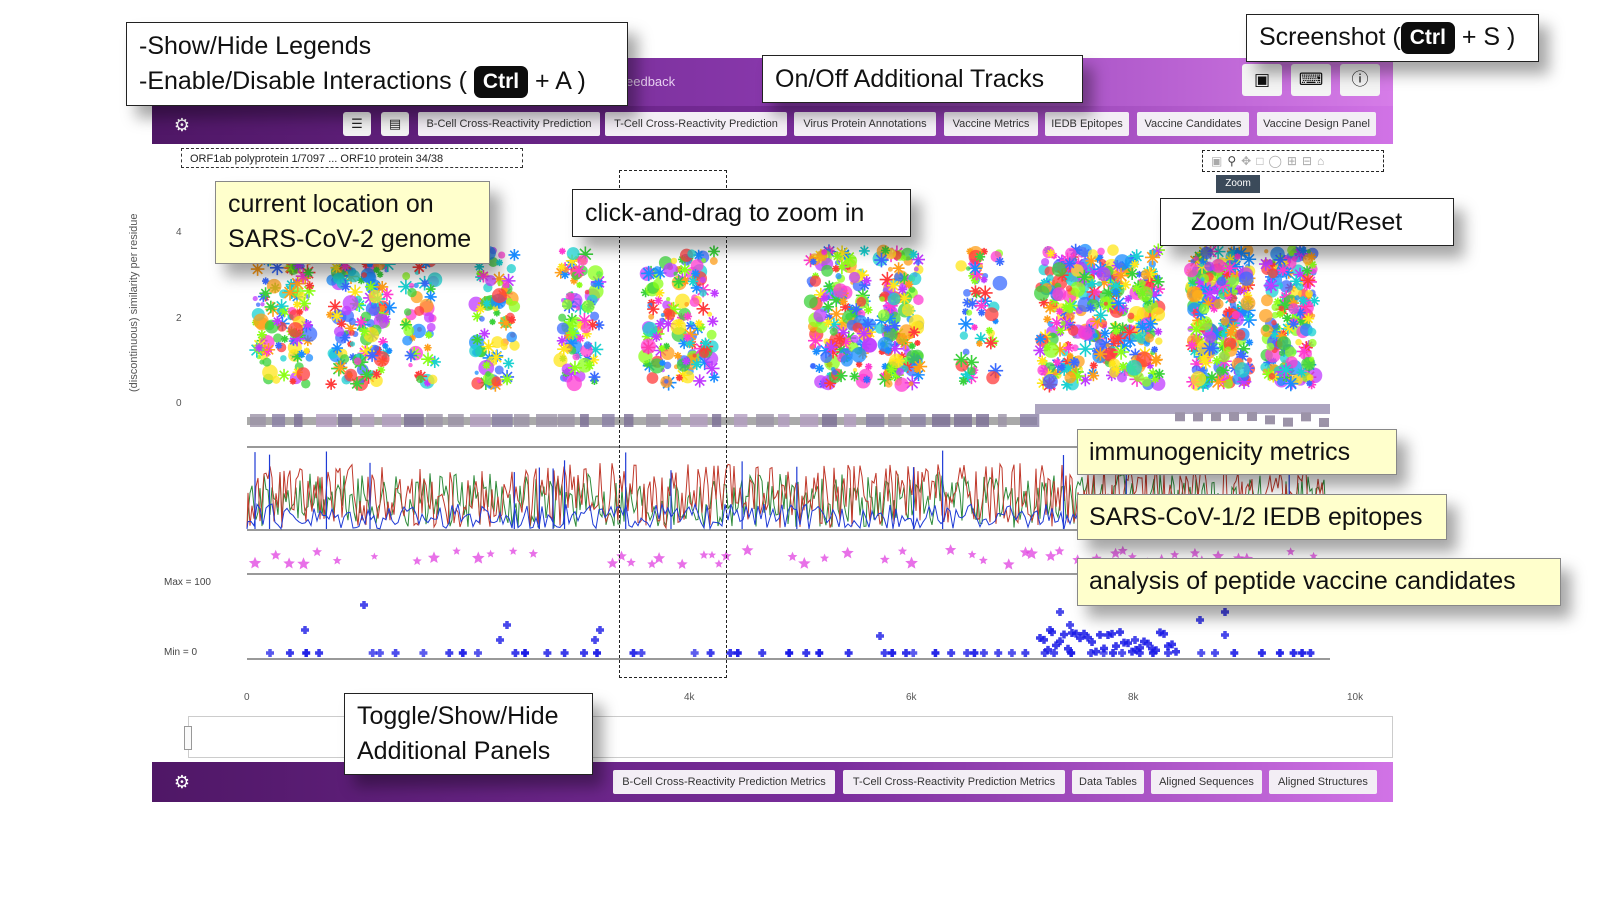  What do you see at coordinates (1316, 124) in the screenshot?
I see `track-toggle-vaccine-design-panel: Vaccine Design Panel` at bounding box center [1316, 124].